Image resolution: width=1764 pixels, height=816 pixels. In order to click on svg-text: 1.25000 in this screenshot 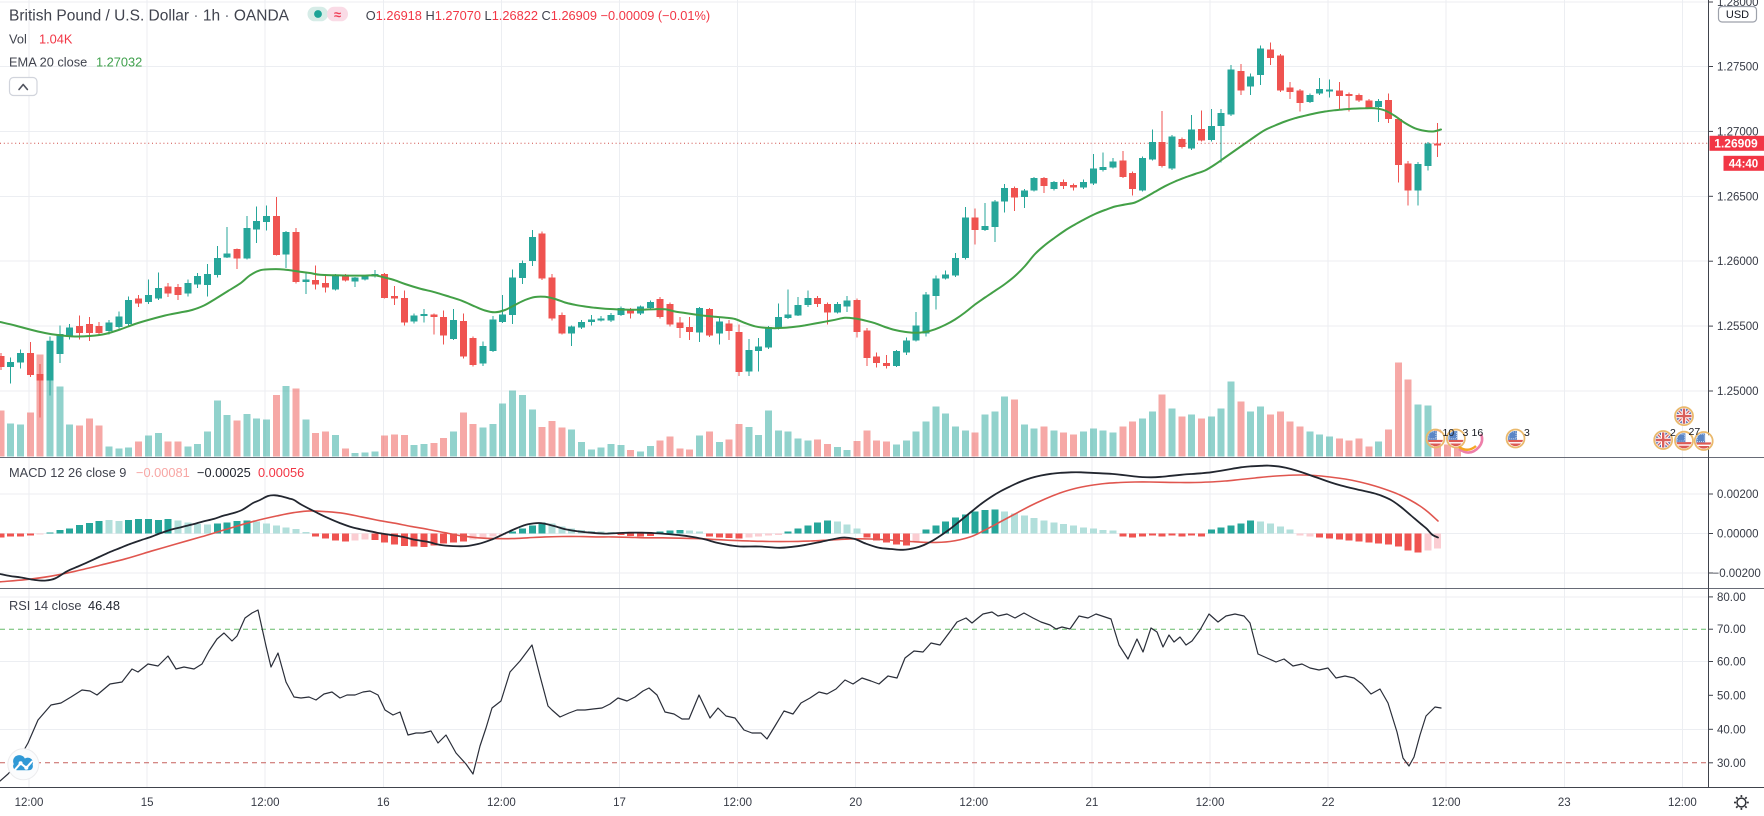, I will do `click(1738, 392)`.